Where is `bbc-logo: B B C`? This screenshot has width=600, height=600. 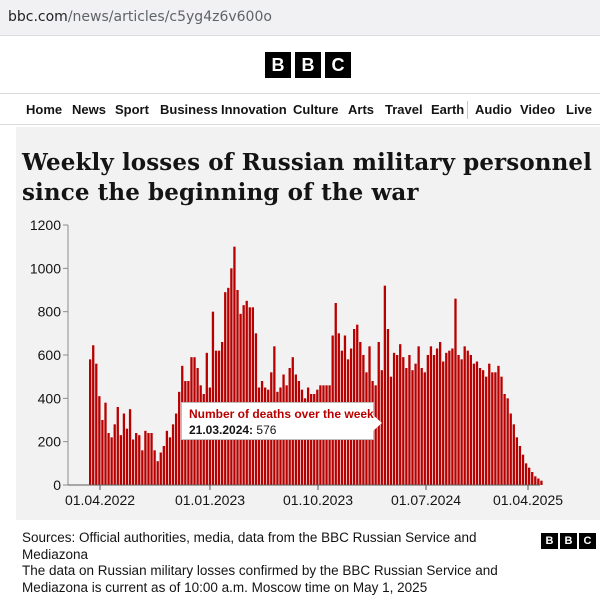 bbc-logo: B B C is located at coordinates (308, 65).